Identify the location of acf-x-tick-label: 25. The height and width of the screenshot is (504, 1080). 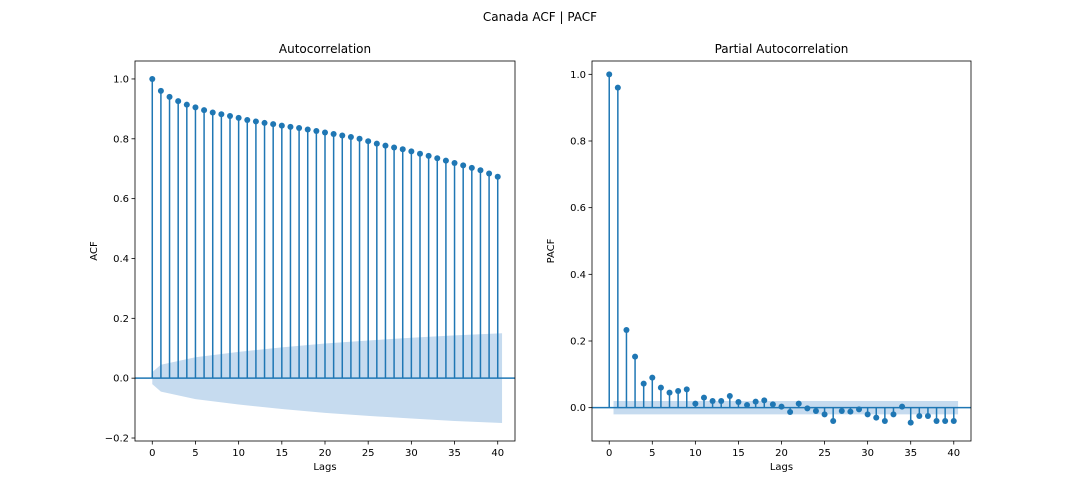
(368, 453).